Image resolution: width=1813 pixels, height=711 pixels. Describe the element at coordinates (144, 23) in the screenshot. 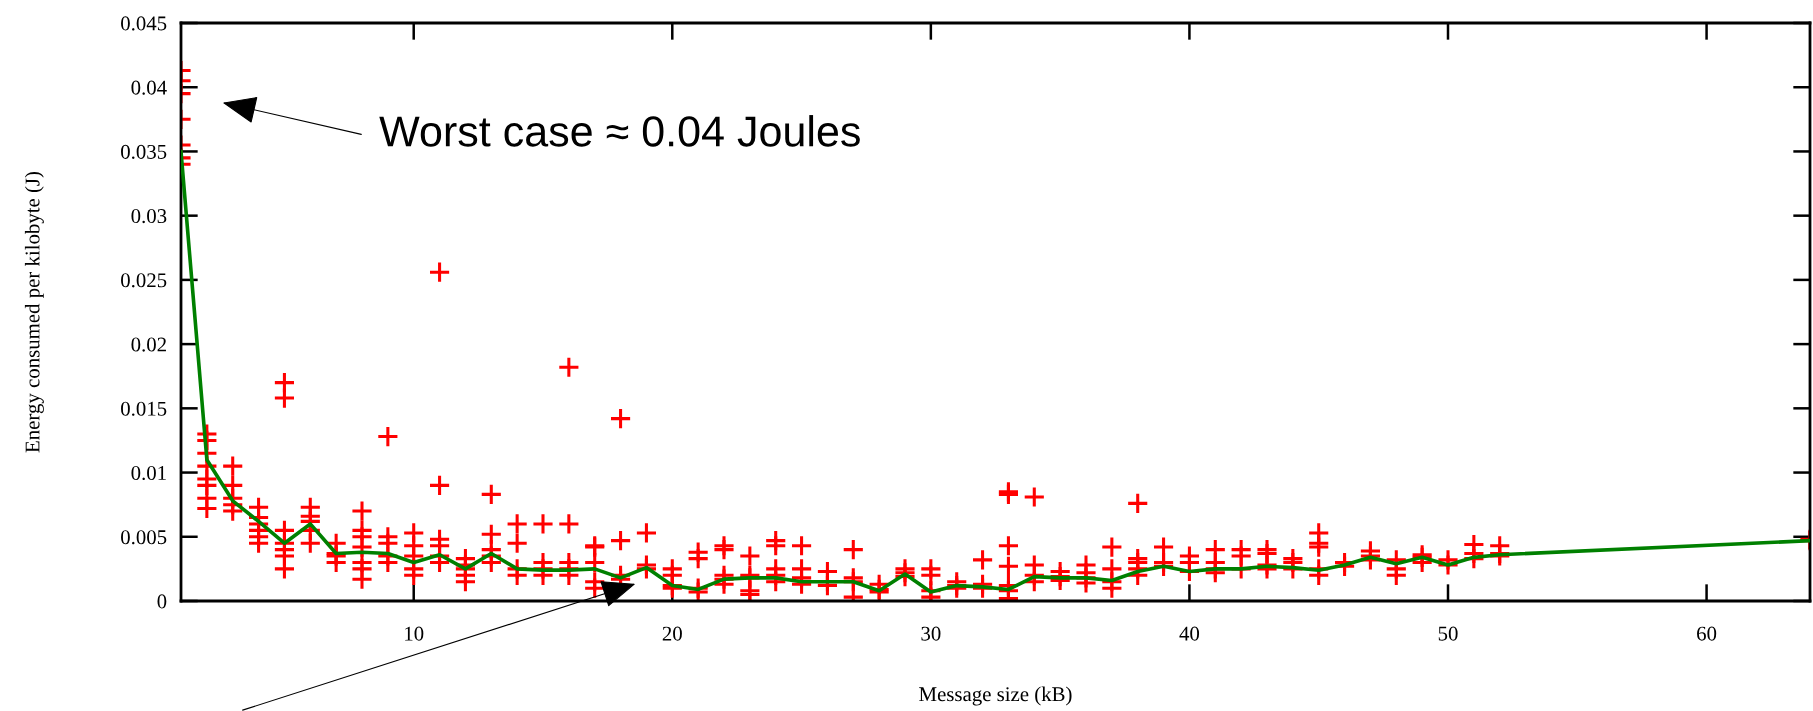

I see `y-tick-label: 0.045` at that location.